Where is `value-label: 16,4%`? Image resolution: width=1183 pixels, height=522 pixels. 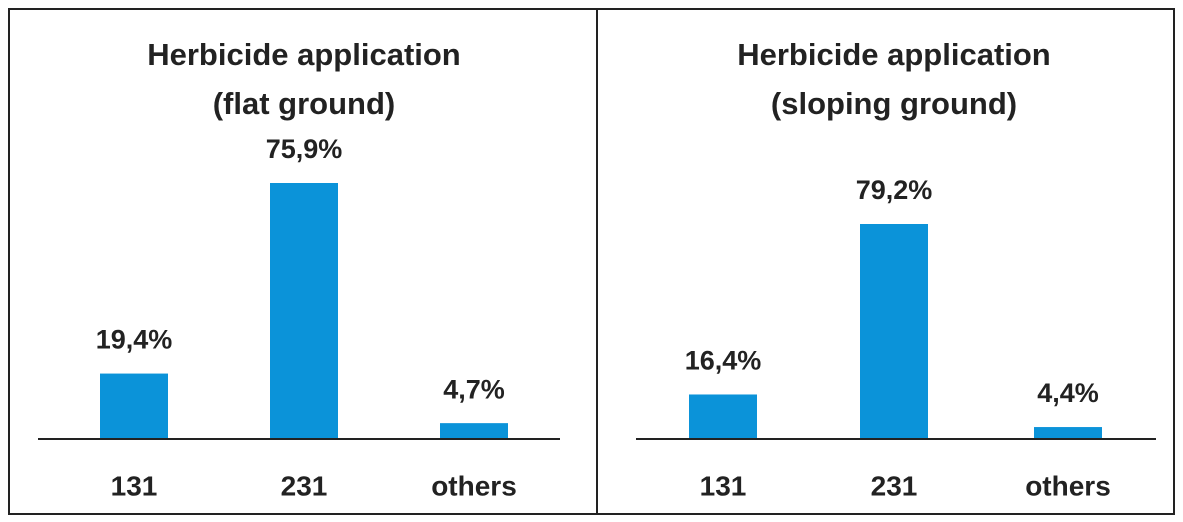
value-label: 16,4% is located at coordinates (723, 361).